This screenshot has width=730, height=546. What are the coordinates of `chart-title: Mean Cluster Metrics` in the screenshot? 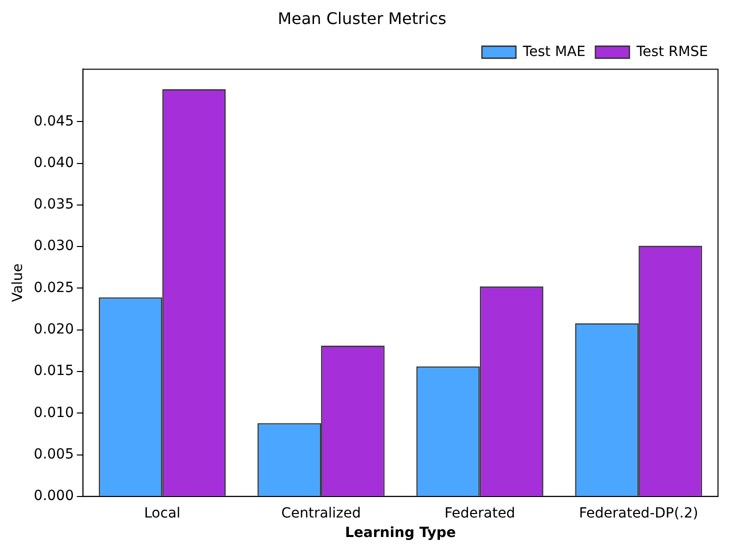 It's located at (362, 18).